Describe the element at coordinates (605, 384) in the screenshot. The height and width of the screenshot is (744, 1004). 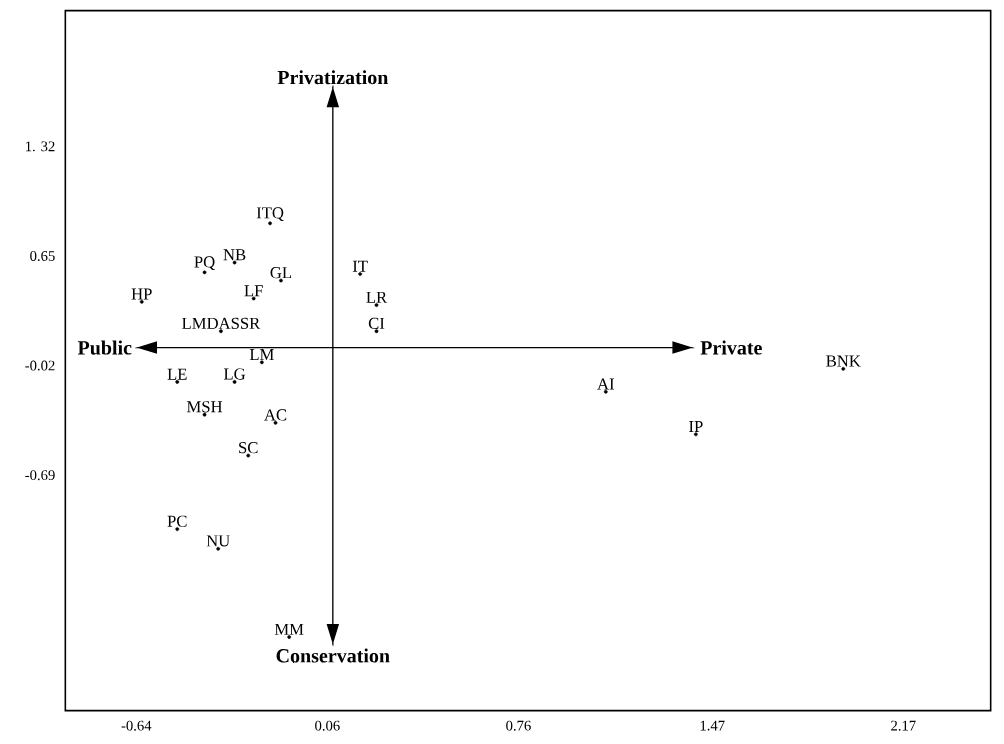
I see `series-label: AI` at that location.